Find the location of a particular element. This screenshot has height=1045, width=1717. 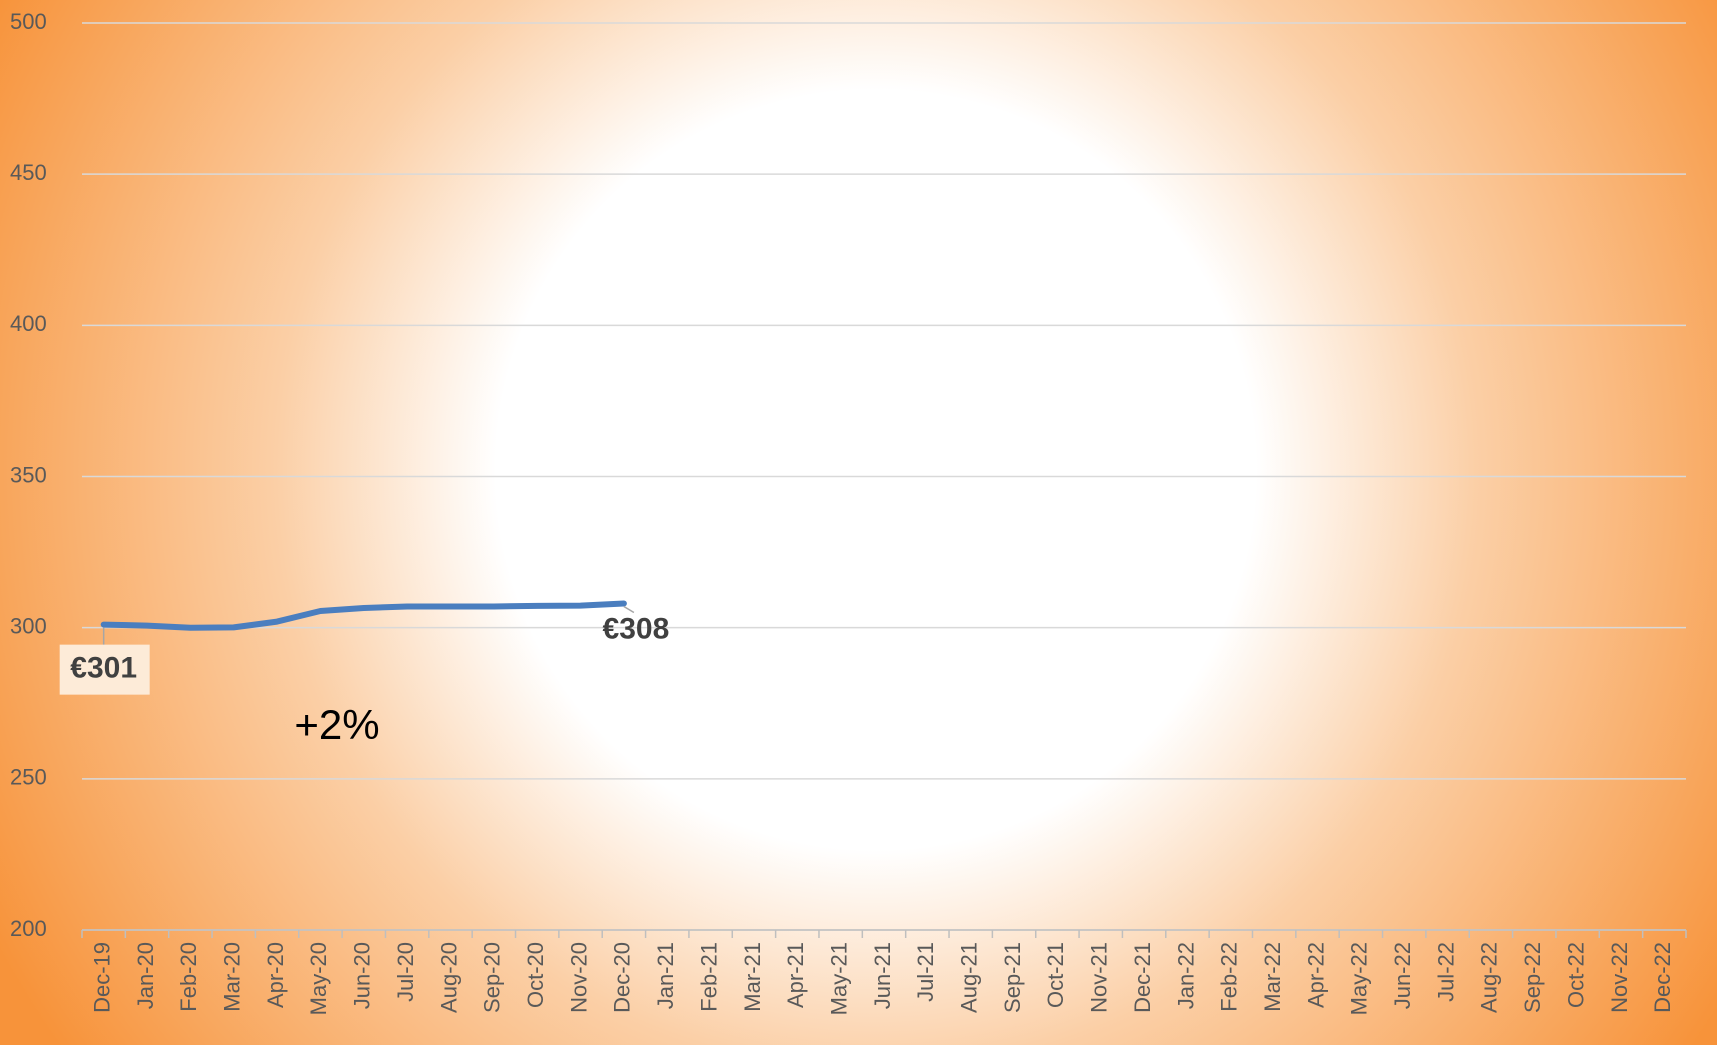

x-tick-label: Jan-21 is located at coordinates (665, 975).